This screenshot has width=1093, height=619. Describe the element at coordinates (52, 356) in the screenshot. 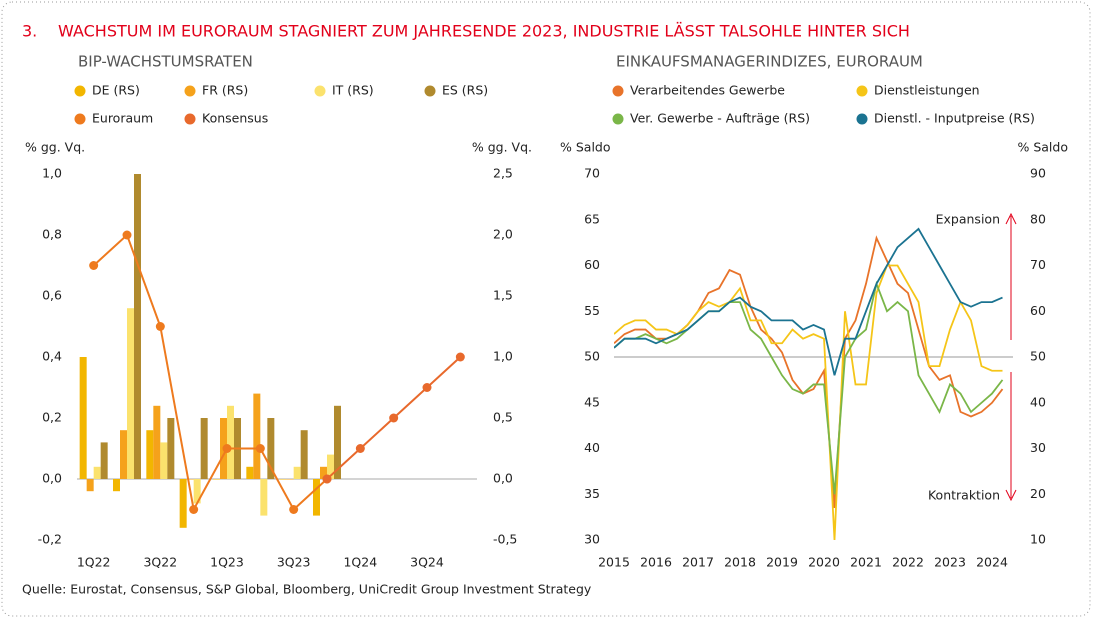

I see `y-tick-label: 0,4` at that location.